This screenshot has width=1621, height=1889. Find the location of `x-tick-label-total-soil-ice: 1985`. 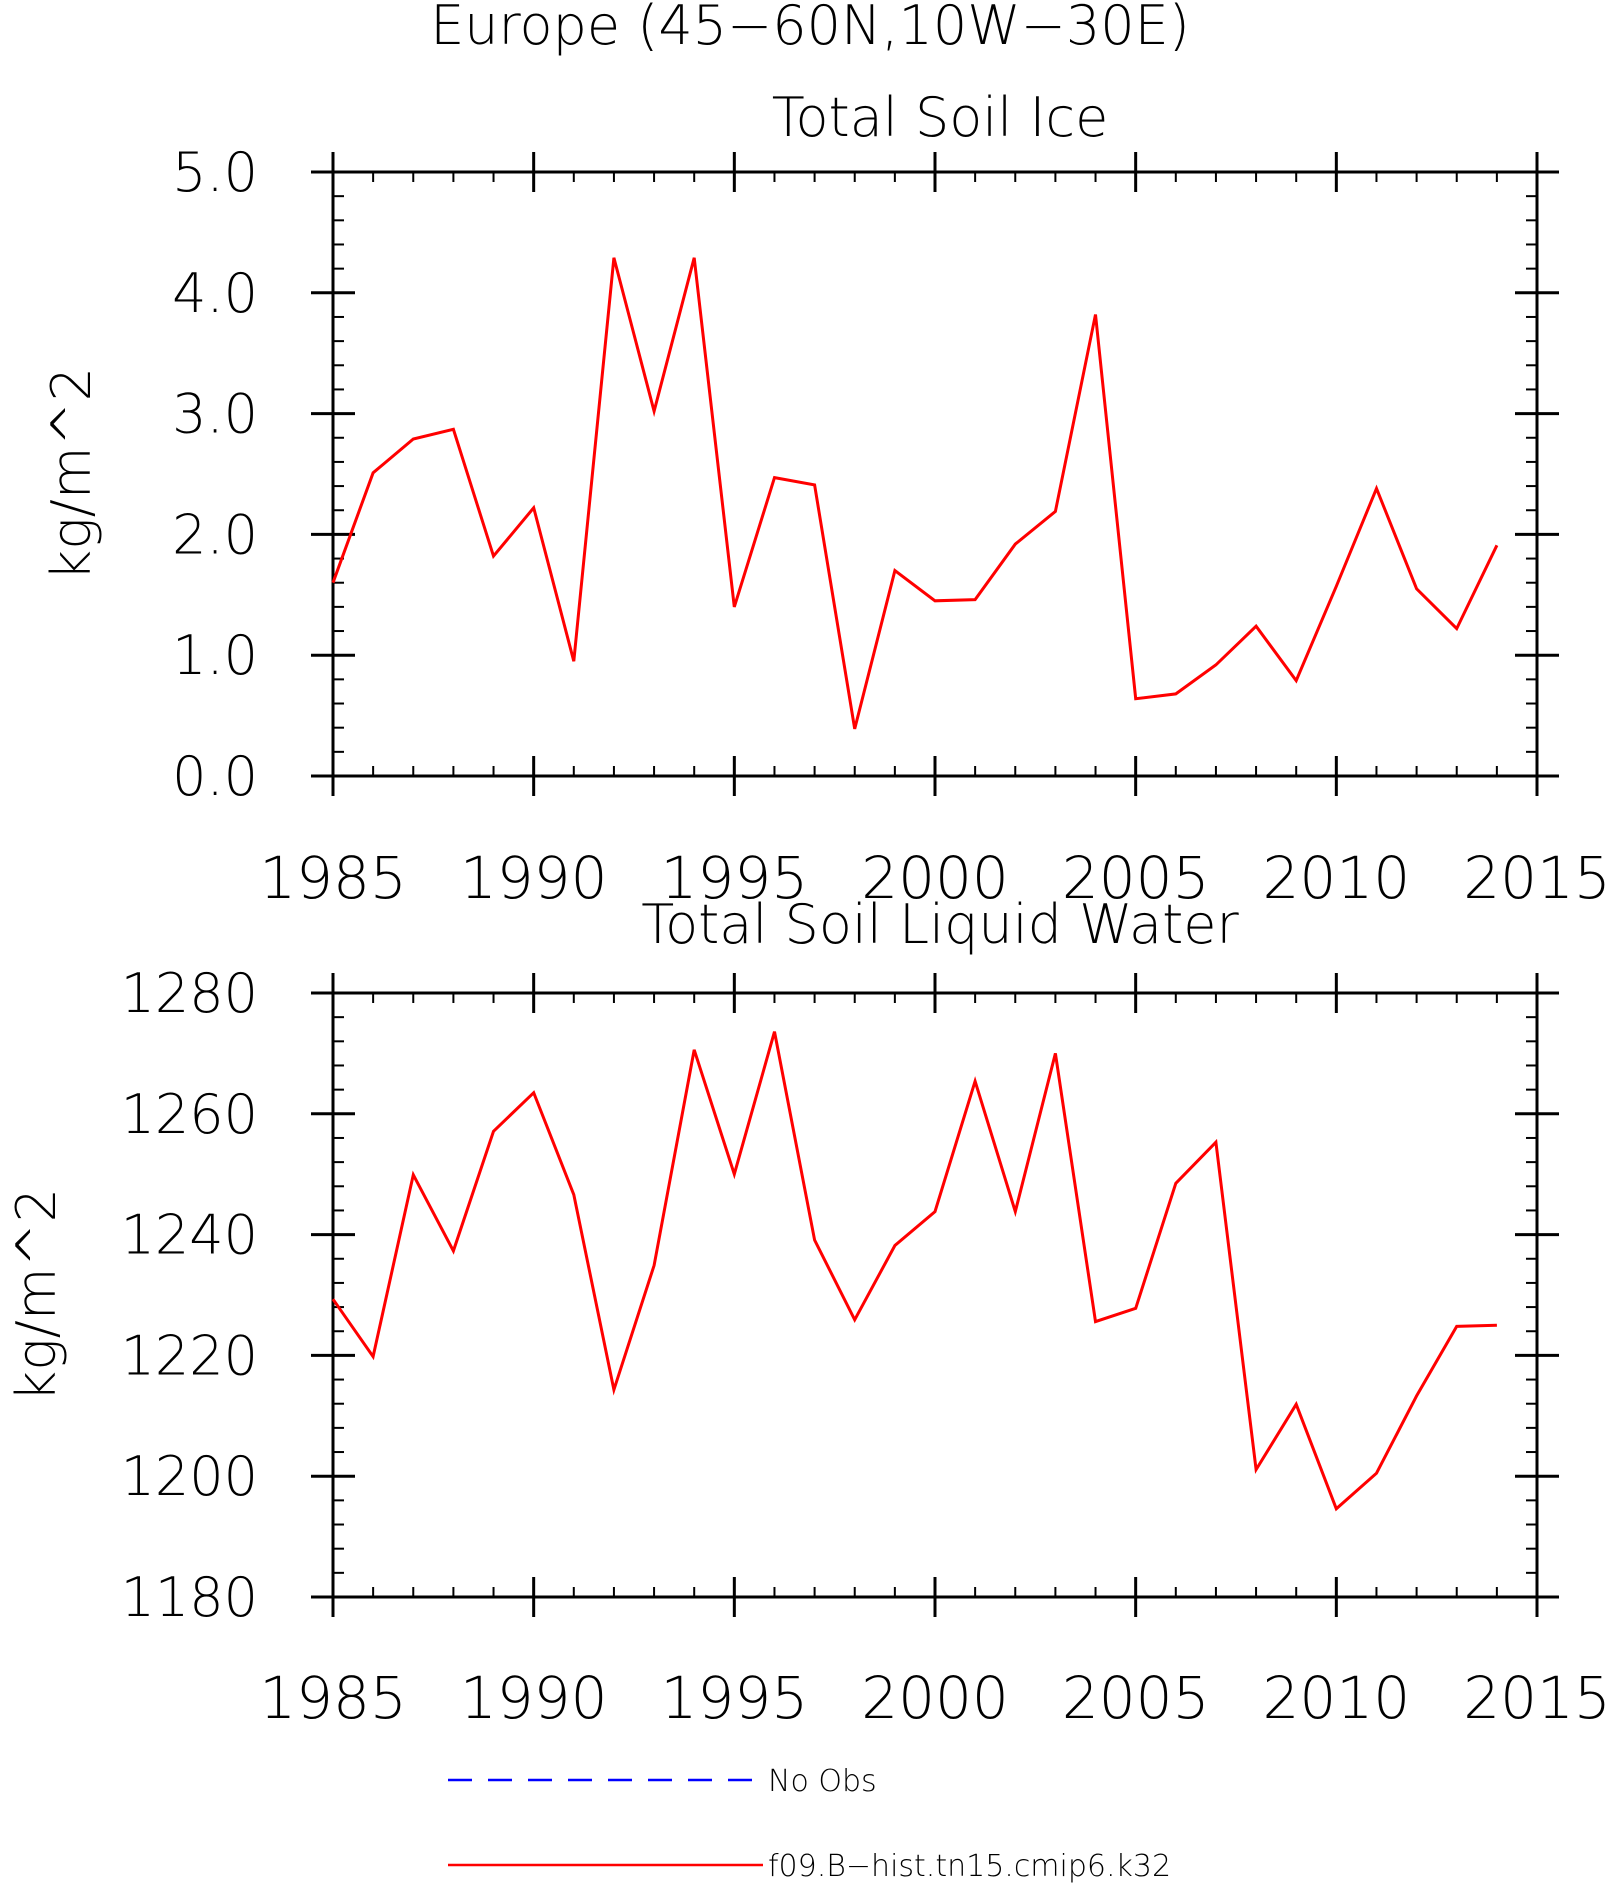

x-tick-label-total-soil-ice: 1985 is located at coordinates (333, 878).